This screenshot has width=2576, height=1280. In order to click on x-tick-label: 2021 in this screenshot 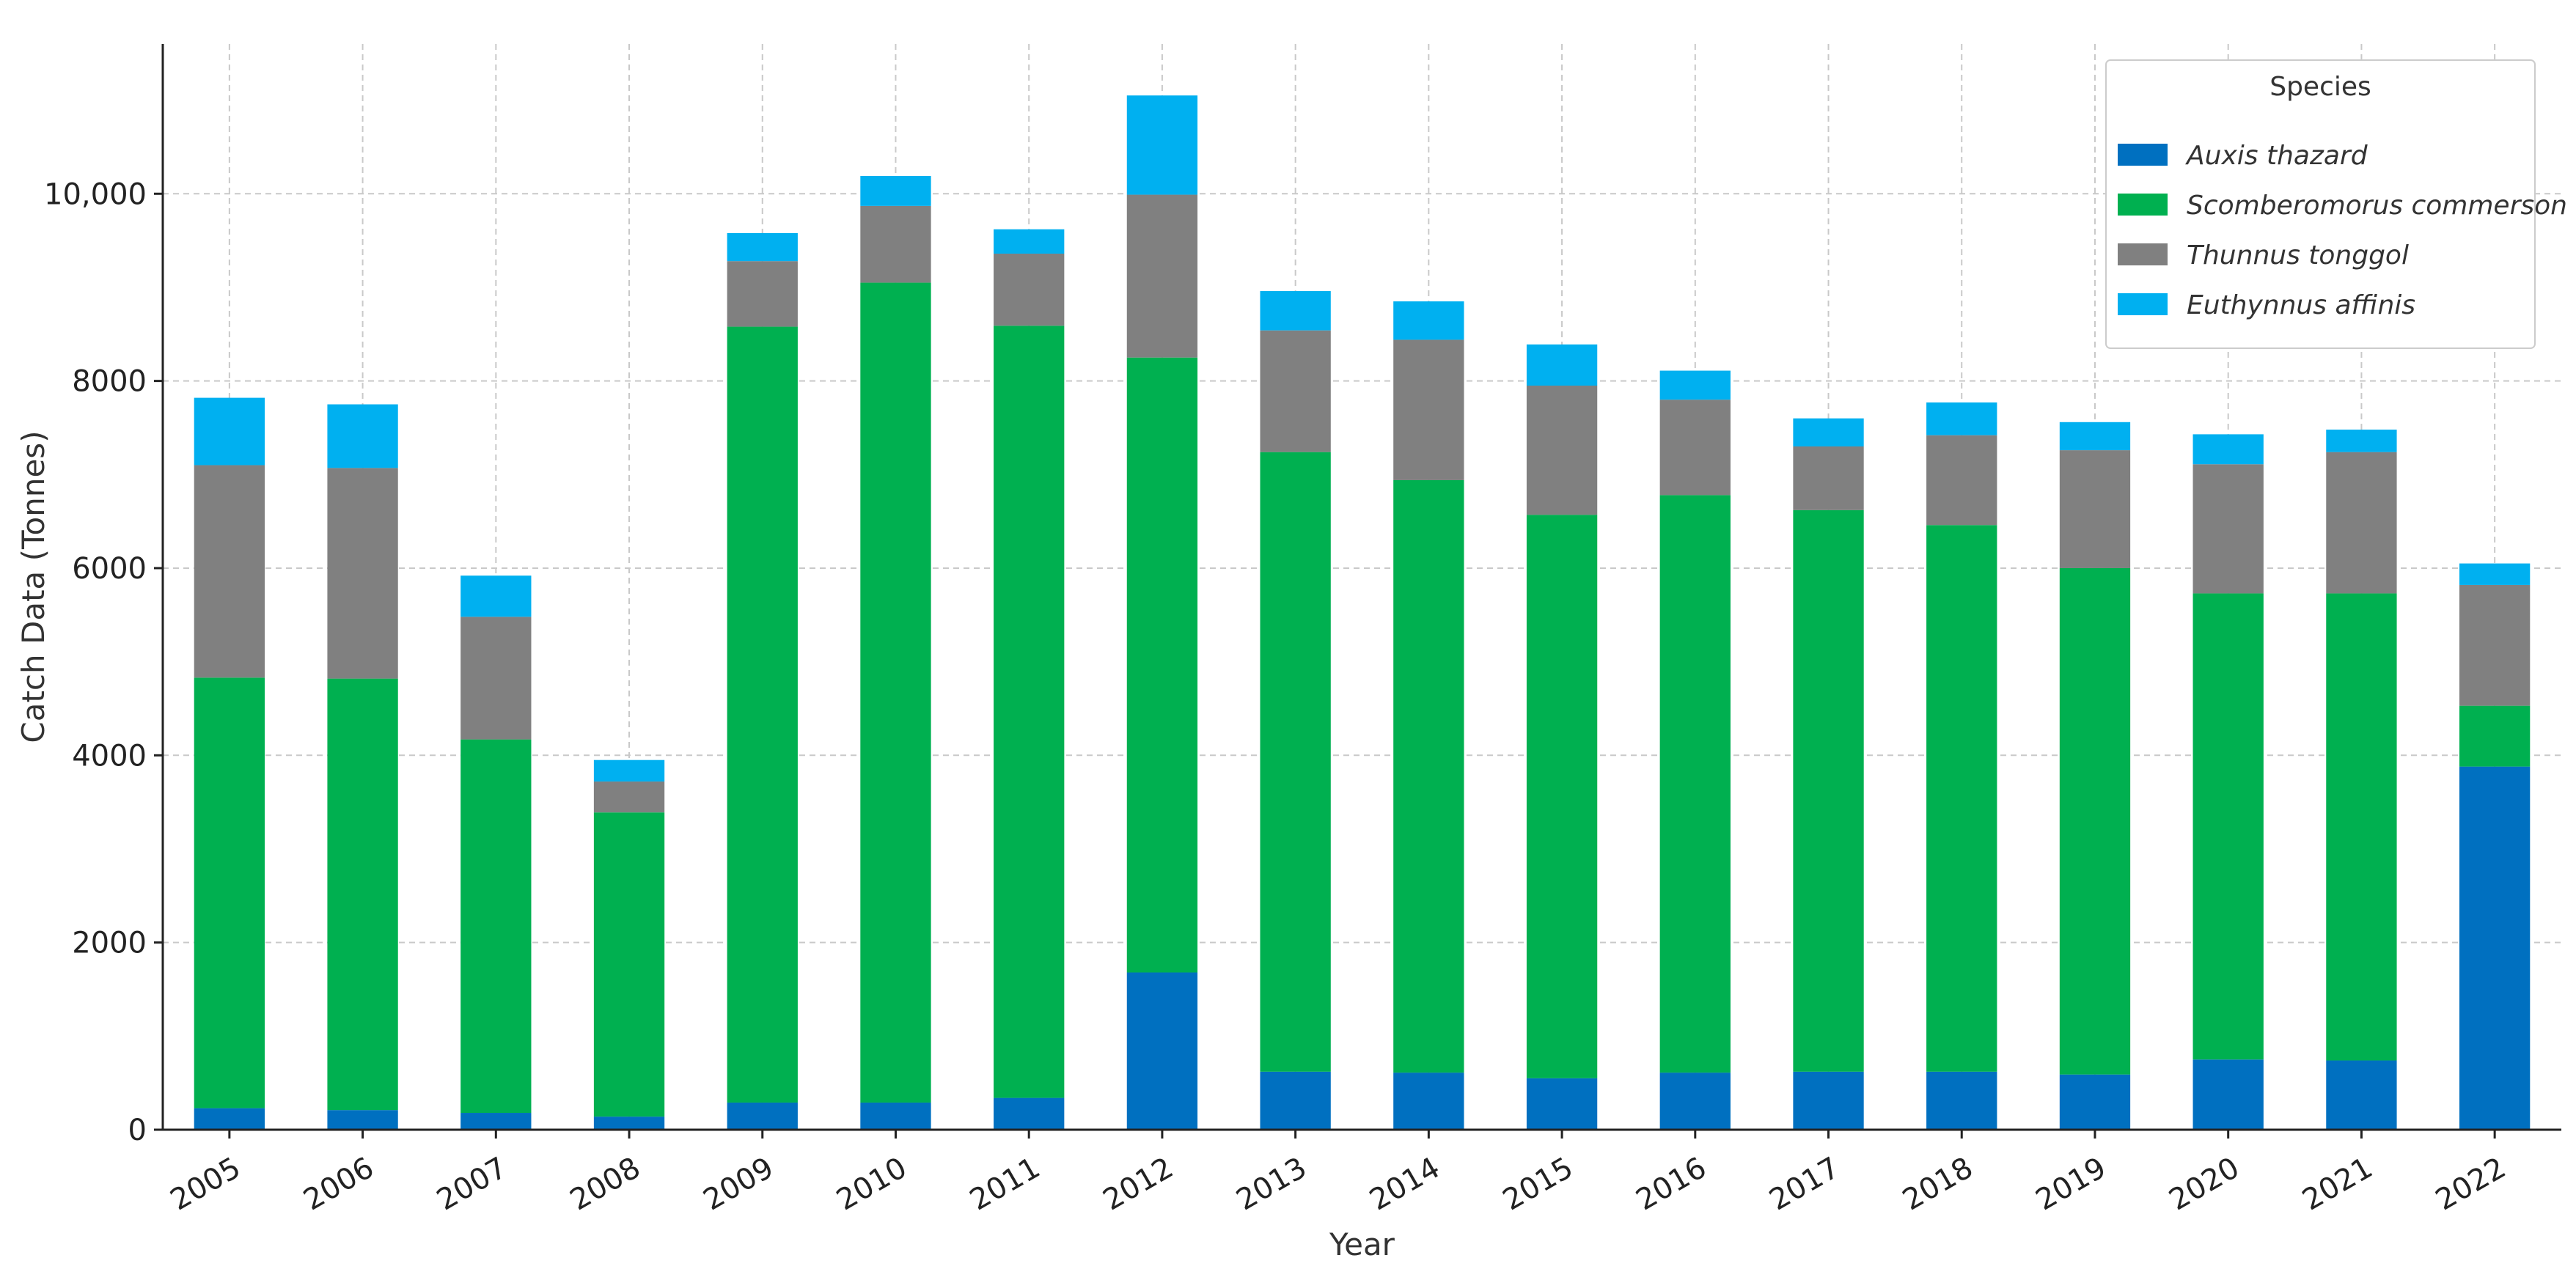, I will do `click(2338, 1184)`.